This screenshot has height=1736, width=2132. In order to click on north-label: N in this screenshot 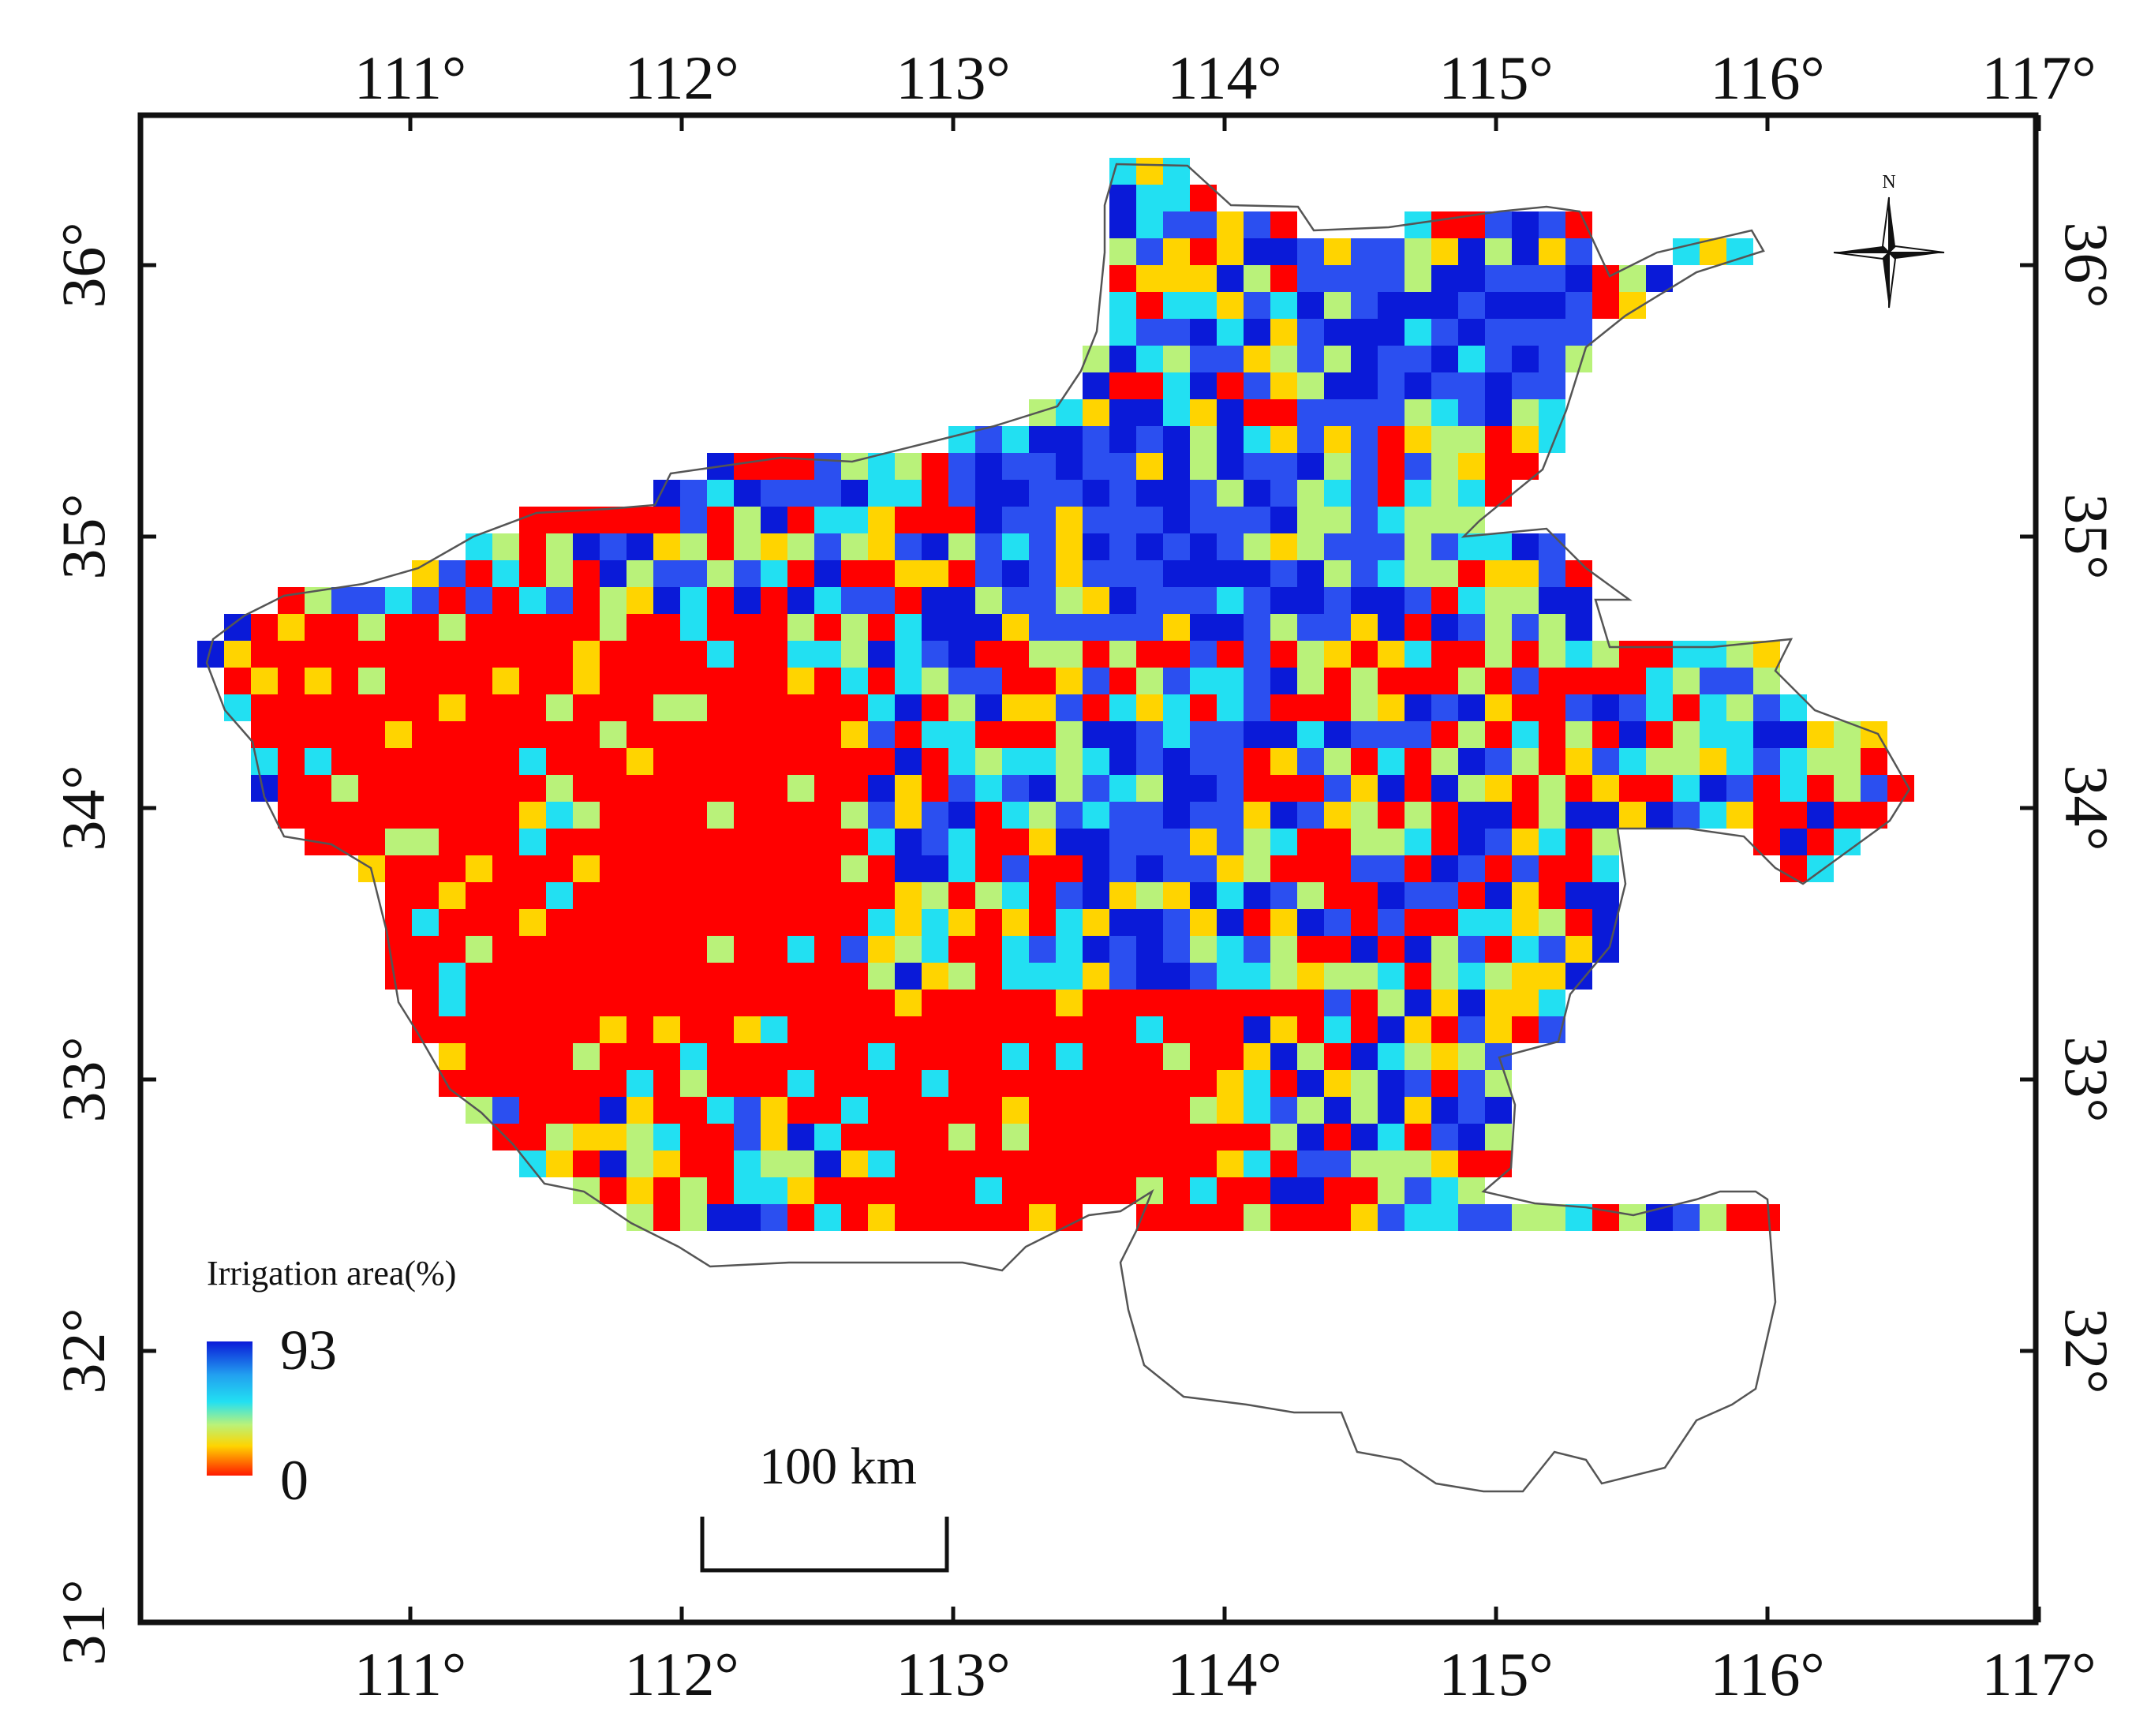, I will do `click(1888, 182)`.